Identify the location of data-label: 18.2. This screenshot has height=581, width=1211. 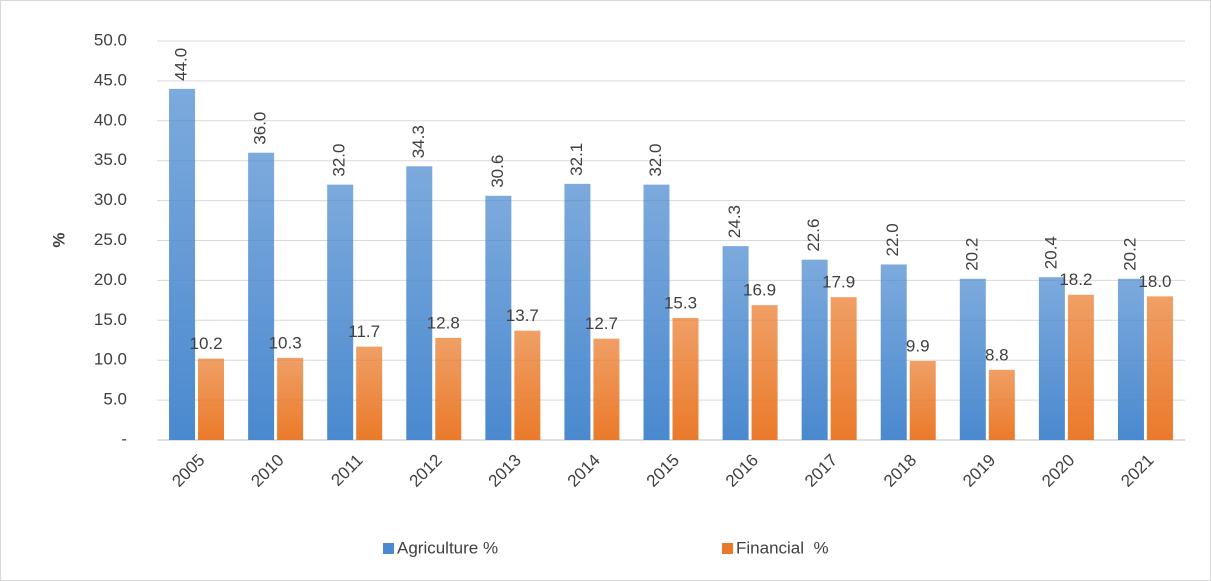
(1075, 279).